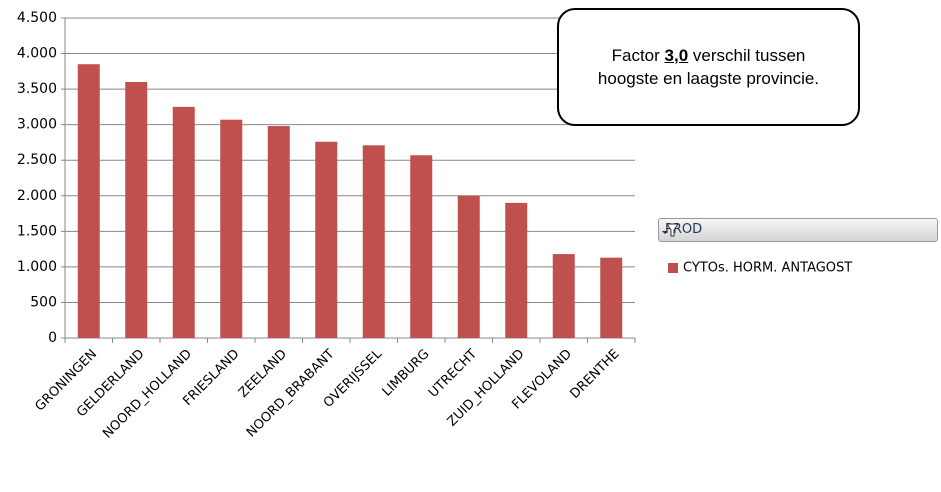  I want to click on y-tick-label: 3.500, so click(37, 89).